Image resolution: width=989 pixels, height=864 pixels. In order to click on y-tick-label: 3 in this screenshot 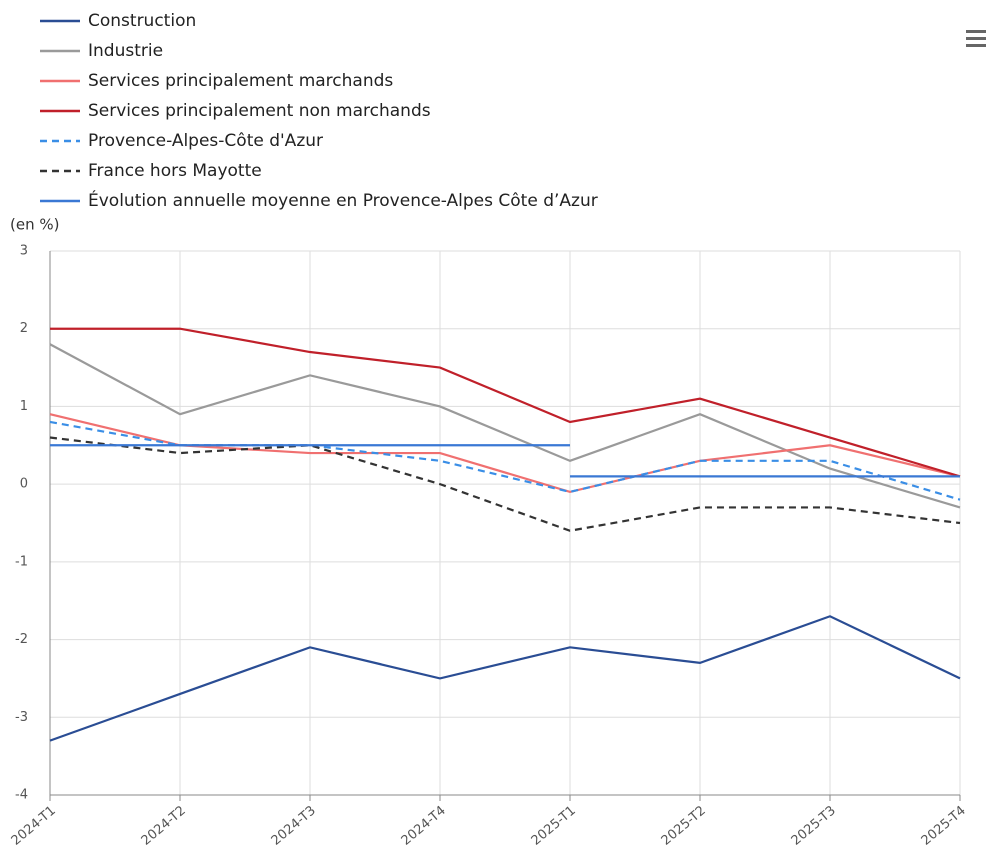, I will do `click(24, 251)`.